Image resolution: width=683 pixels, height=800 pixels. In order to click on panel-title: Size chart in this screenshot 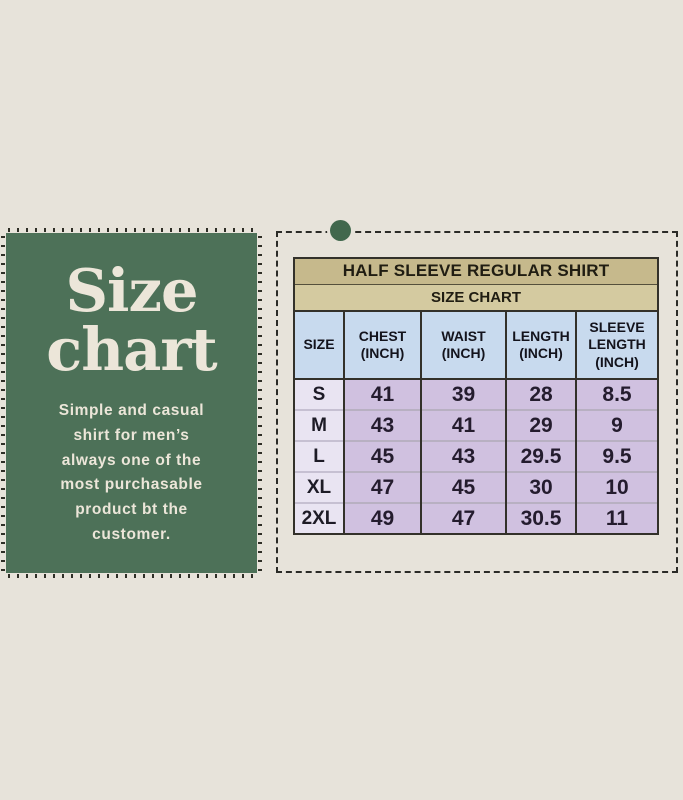, I will do `click(131, 320)`.